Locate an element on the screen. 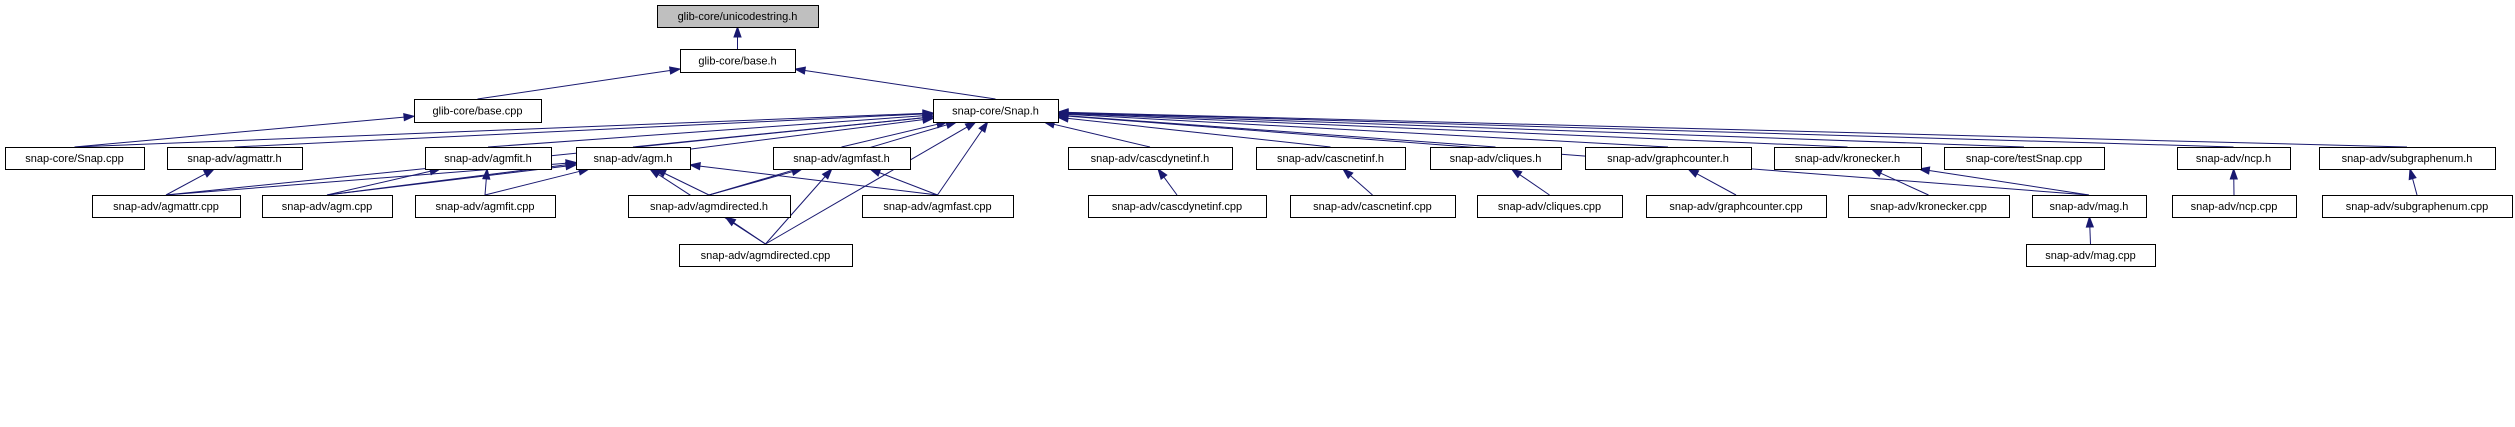 The height and width of the screenshot is (427, 2515). node-label: snap-core/testSnap.cpp is located at coordinates (2024, 159).